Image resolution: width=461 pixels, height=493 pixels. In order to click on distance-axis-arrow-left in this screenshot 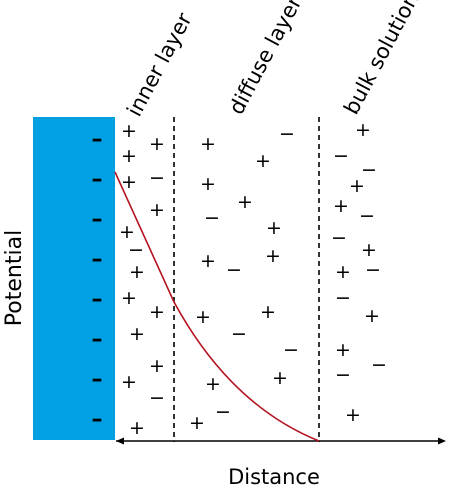, I will do `click(120, 441)`.